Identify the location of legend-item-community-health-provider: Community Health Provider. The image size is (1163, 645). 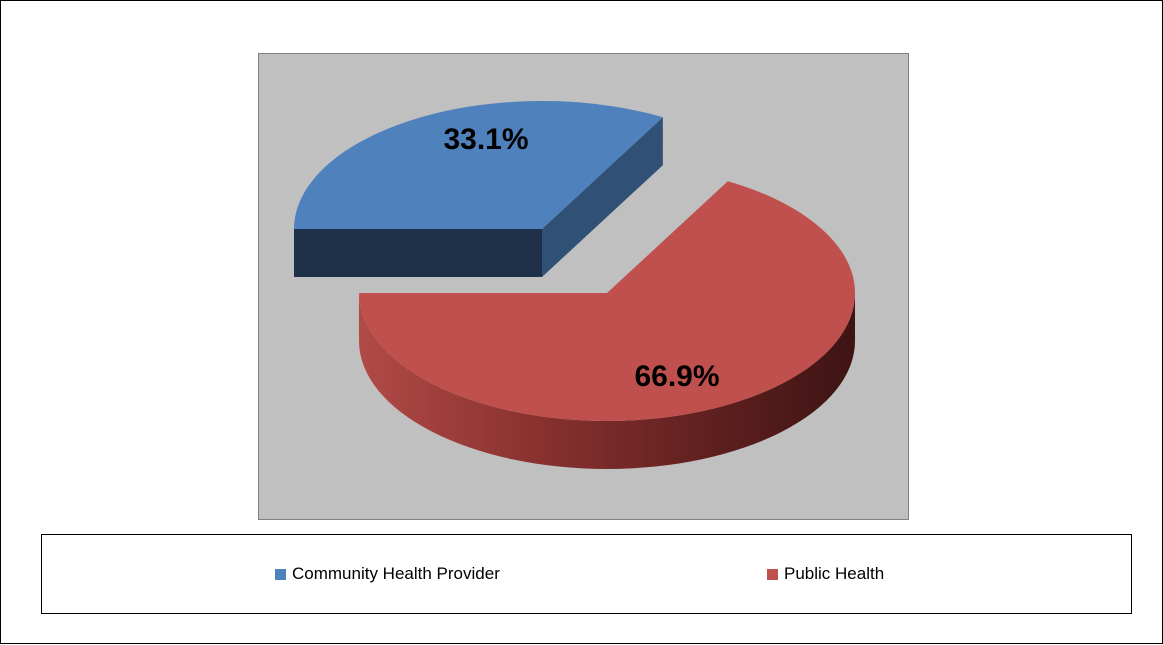
(387, 574).